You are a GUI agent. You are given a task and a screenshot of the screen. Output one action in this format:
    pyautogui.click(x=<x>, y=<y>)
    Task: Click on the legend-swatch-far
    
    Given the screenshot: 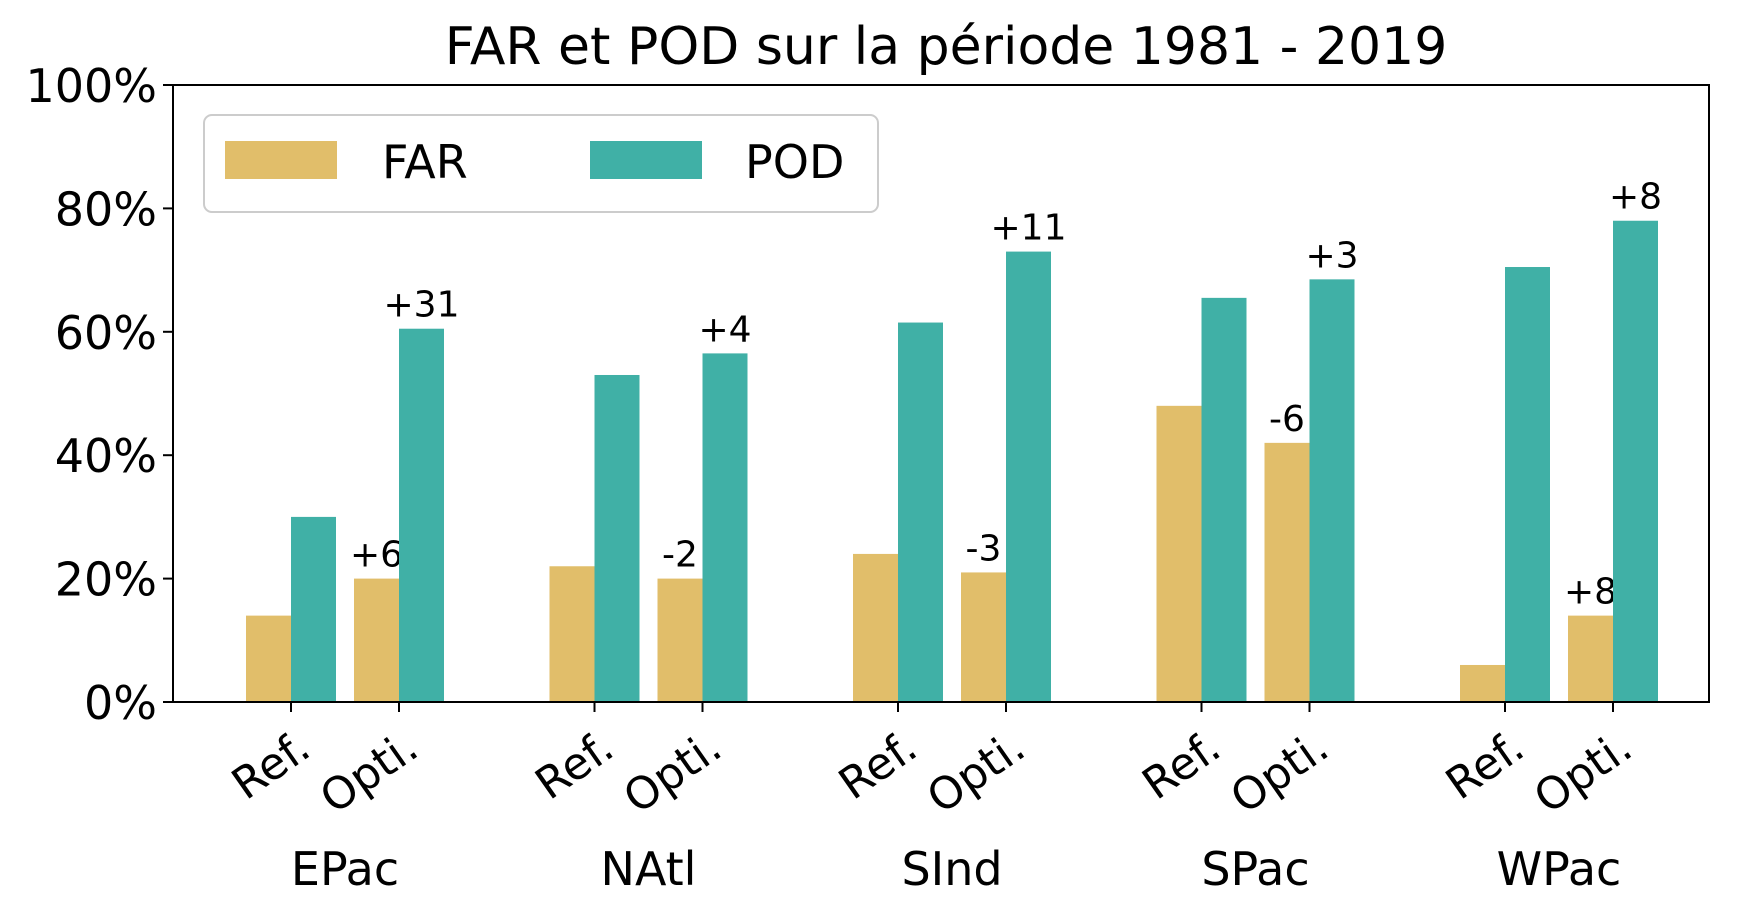 What is the action you would take?
    pyautogui.click(x=281, y=160)
    